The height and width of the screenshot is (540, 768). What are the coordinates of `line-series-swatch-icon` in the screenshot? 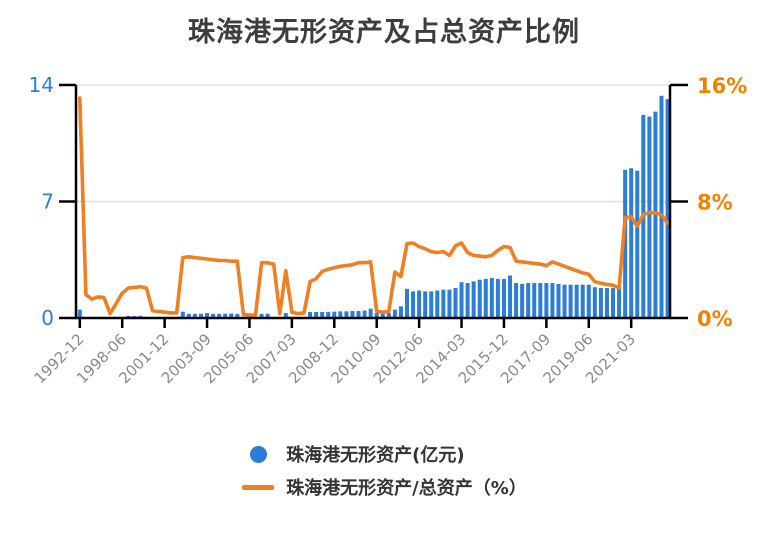 It's located at (258, 487).